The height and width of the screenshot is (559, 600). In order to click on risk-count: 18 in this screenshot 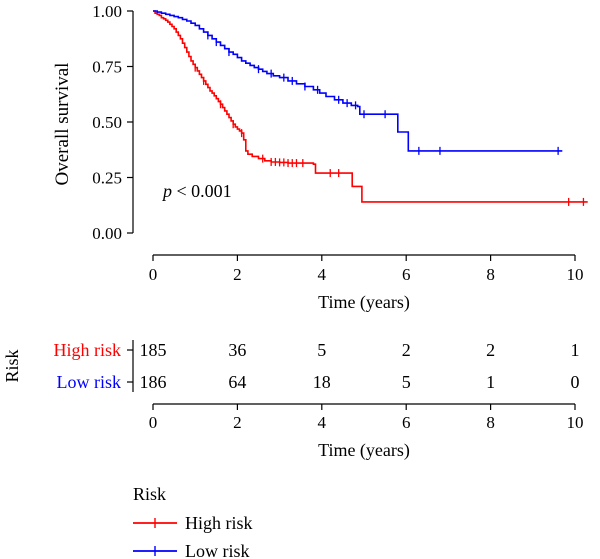, I will do `click(322, 382)`.